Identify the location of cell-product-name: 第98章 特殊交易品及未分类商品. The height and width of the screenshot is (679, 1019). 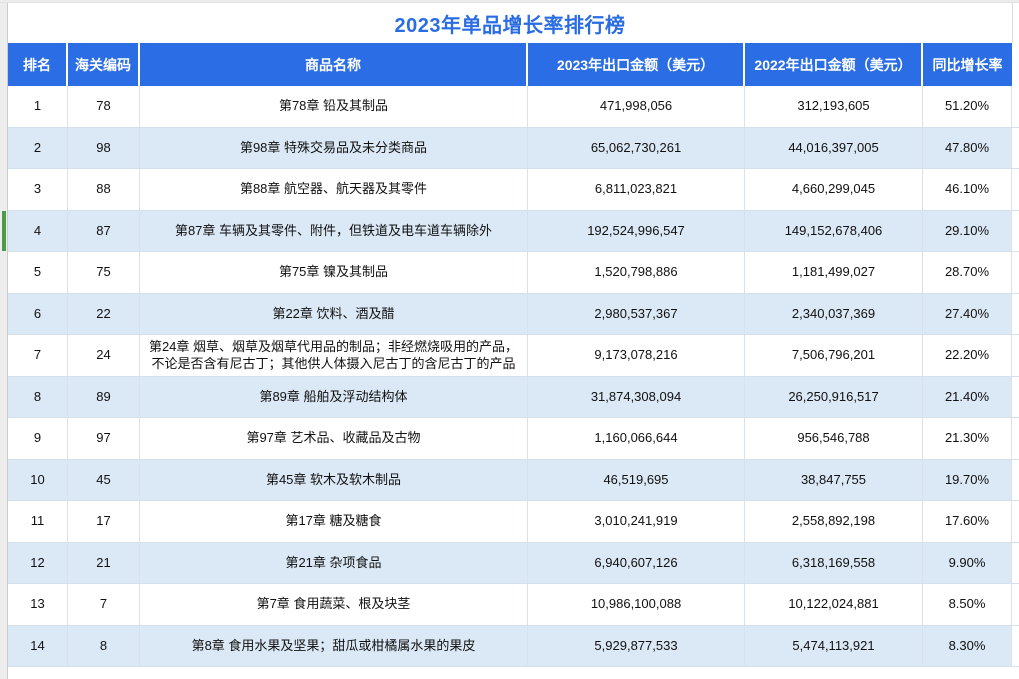
(334, 147).